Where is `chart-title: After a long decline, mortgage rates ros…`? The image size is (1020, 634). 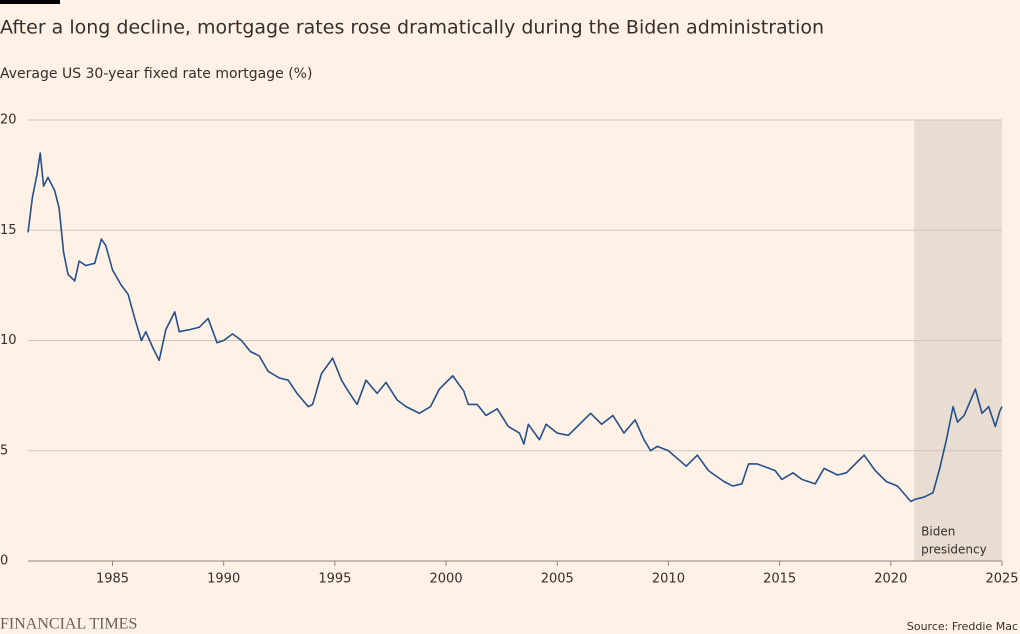 chart-title: After a long decline, mortgage rates ros… is located at coordinates (412, 28).